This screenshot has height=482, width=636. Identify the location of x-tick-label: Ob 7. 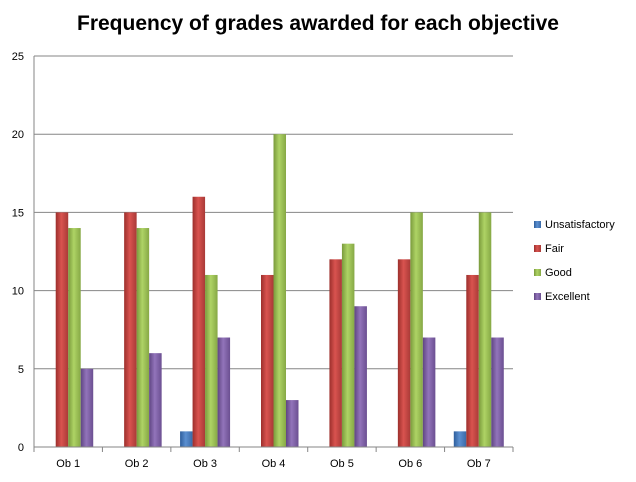
(479, 464).